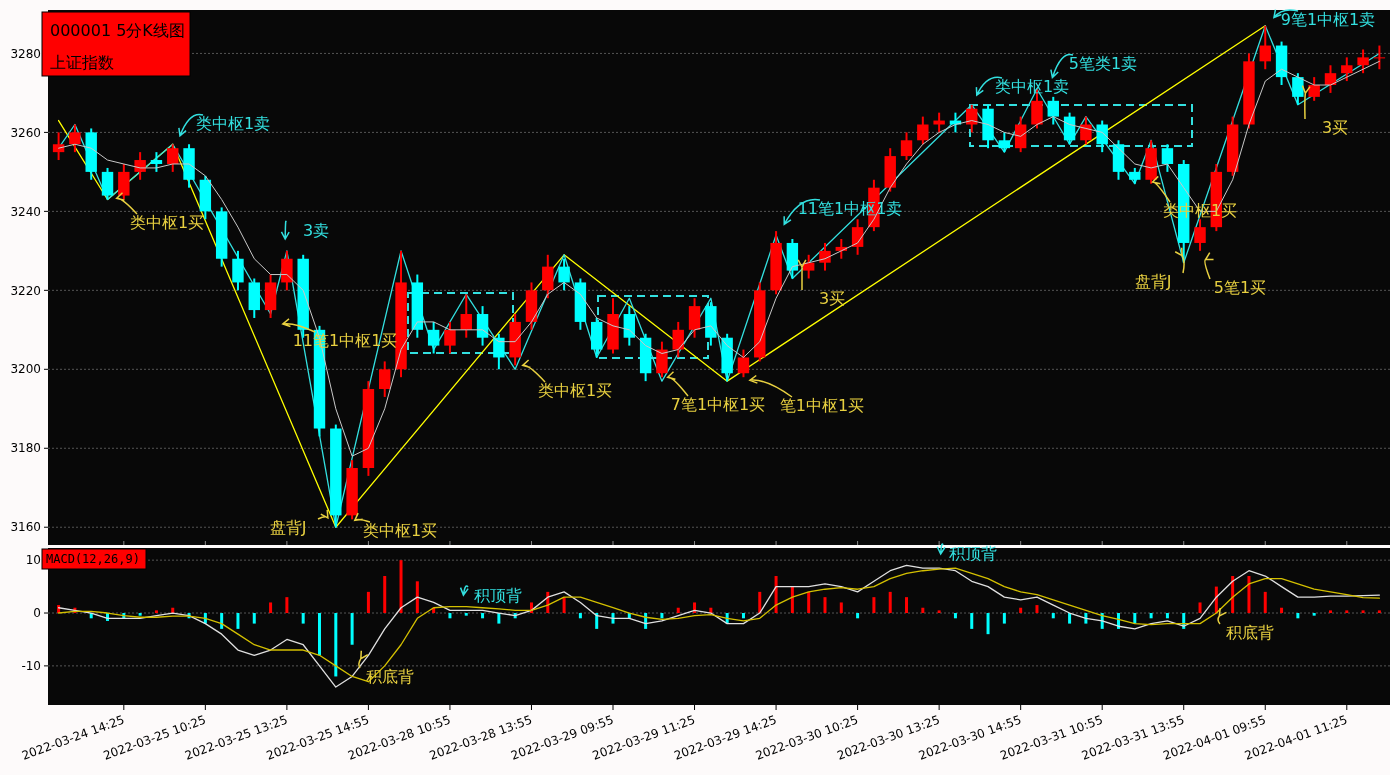 This screenshot has height=775, width=1390. Describe the element at coordinates (117, 30) in the screenshot. I see `text: 000001 5分K线图` at that location.